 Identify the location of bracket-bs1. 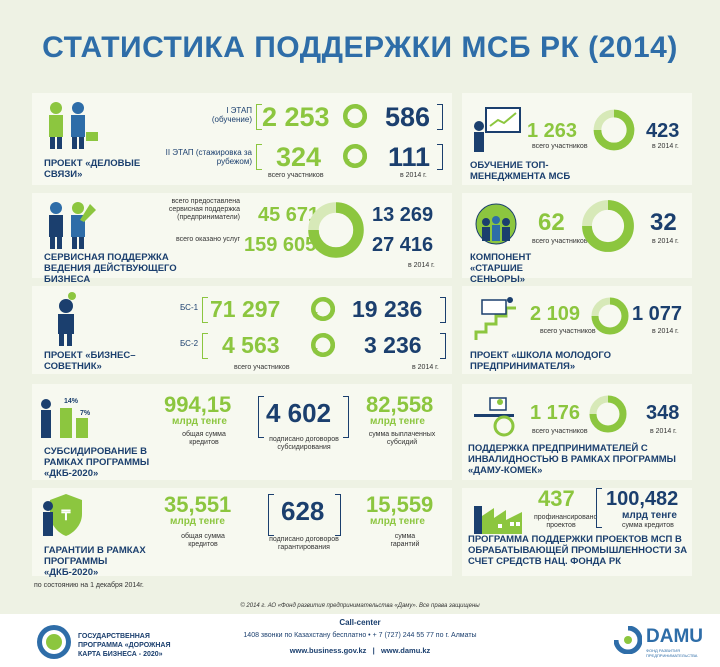
(205, 310).